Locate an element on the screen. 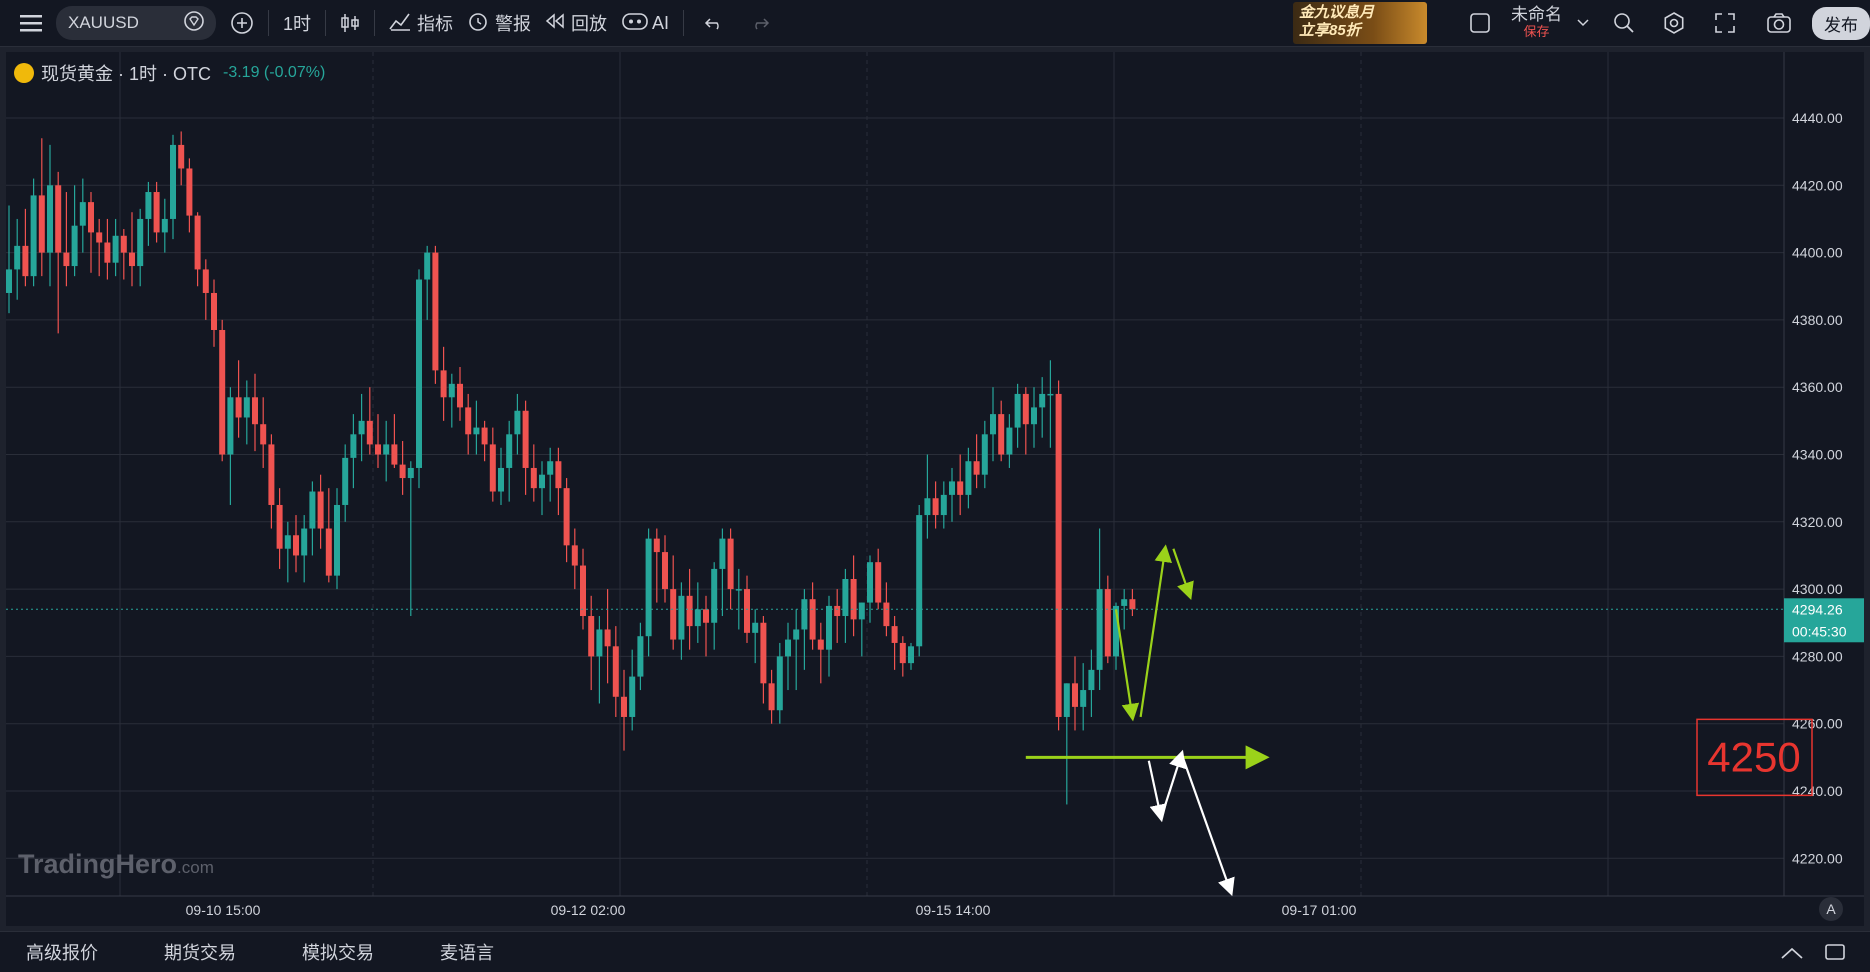 This screenshot has height=972, width=1870. tab-paper-trading: 模拟交易 is located at coordinates (338, 953).